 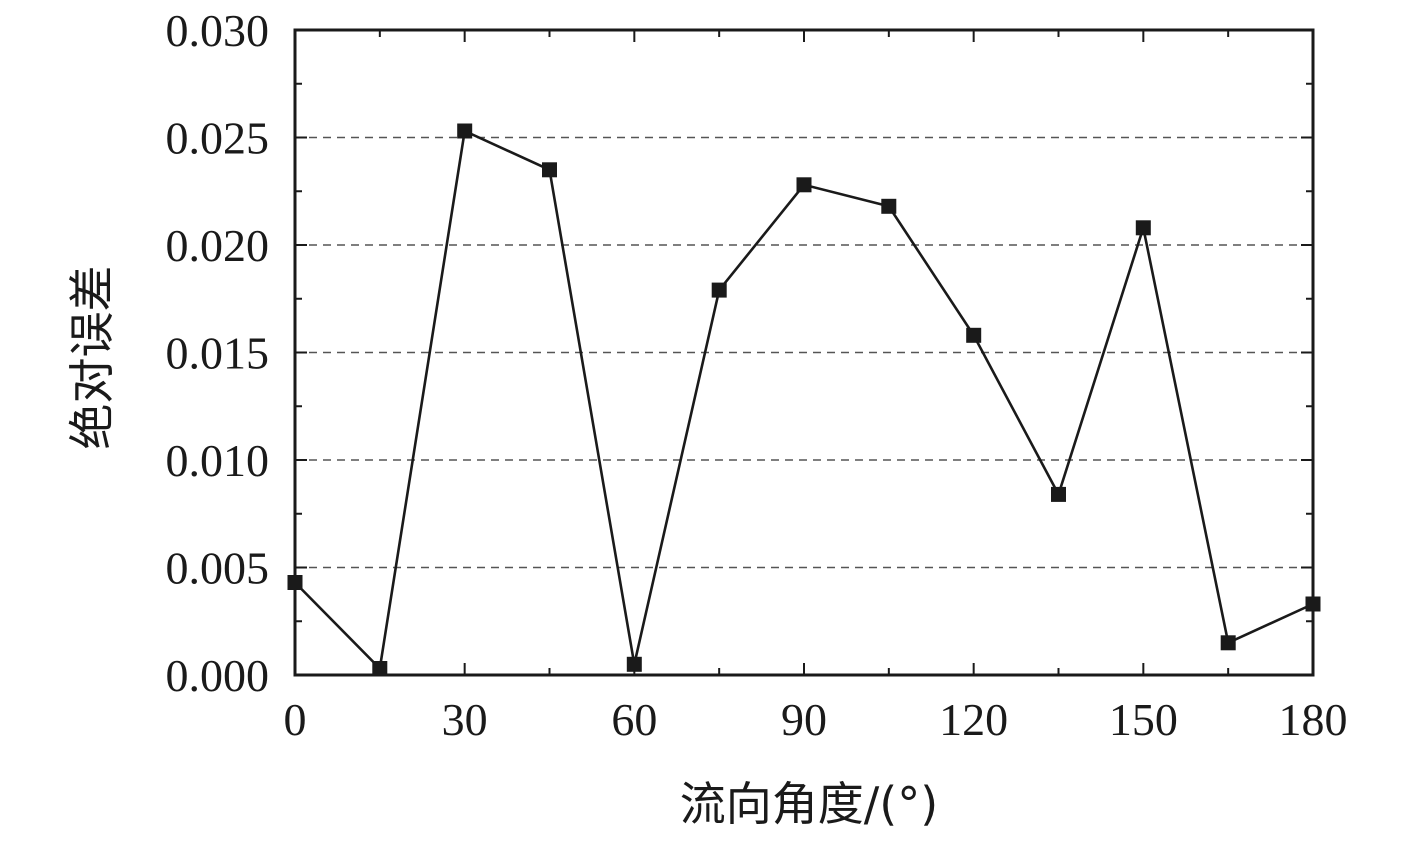 What do you see at coordinates (92, 358) in the screenshot?
I see `y-axis-title: 绝对误差` at bounding box center [92, 358].